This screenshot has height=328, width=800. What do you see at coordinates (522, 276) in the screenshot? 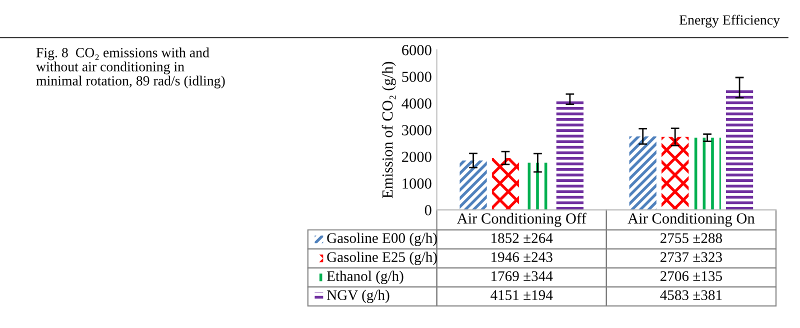
I see `data-label: 1769 ±344` at bounding box center [522, 276].